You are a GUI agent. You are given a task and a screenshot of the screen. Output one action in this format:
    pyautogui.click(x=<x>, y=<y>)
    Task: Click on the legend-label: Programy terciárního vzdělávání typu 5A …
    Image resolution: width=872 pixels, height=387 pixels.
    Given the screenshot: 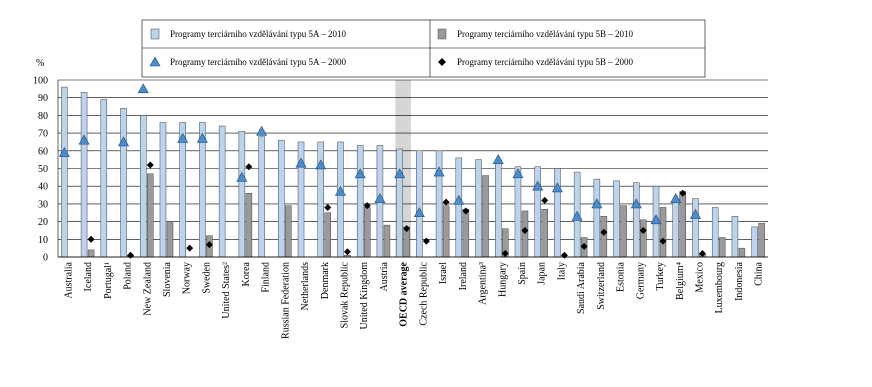 What is the action you would take?
    pyautogui.click(x=258, y=62)
    